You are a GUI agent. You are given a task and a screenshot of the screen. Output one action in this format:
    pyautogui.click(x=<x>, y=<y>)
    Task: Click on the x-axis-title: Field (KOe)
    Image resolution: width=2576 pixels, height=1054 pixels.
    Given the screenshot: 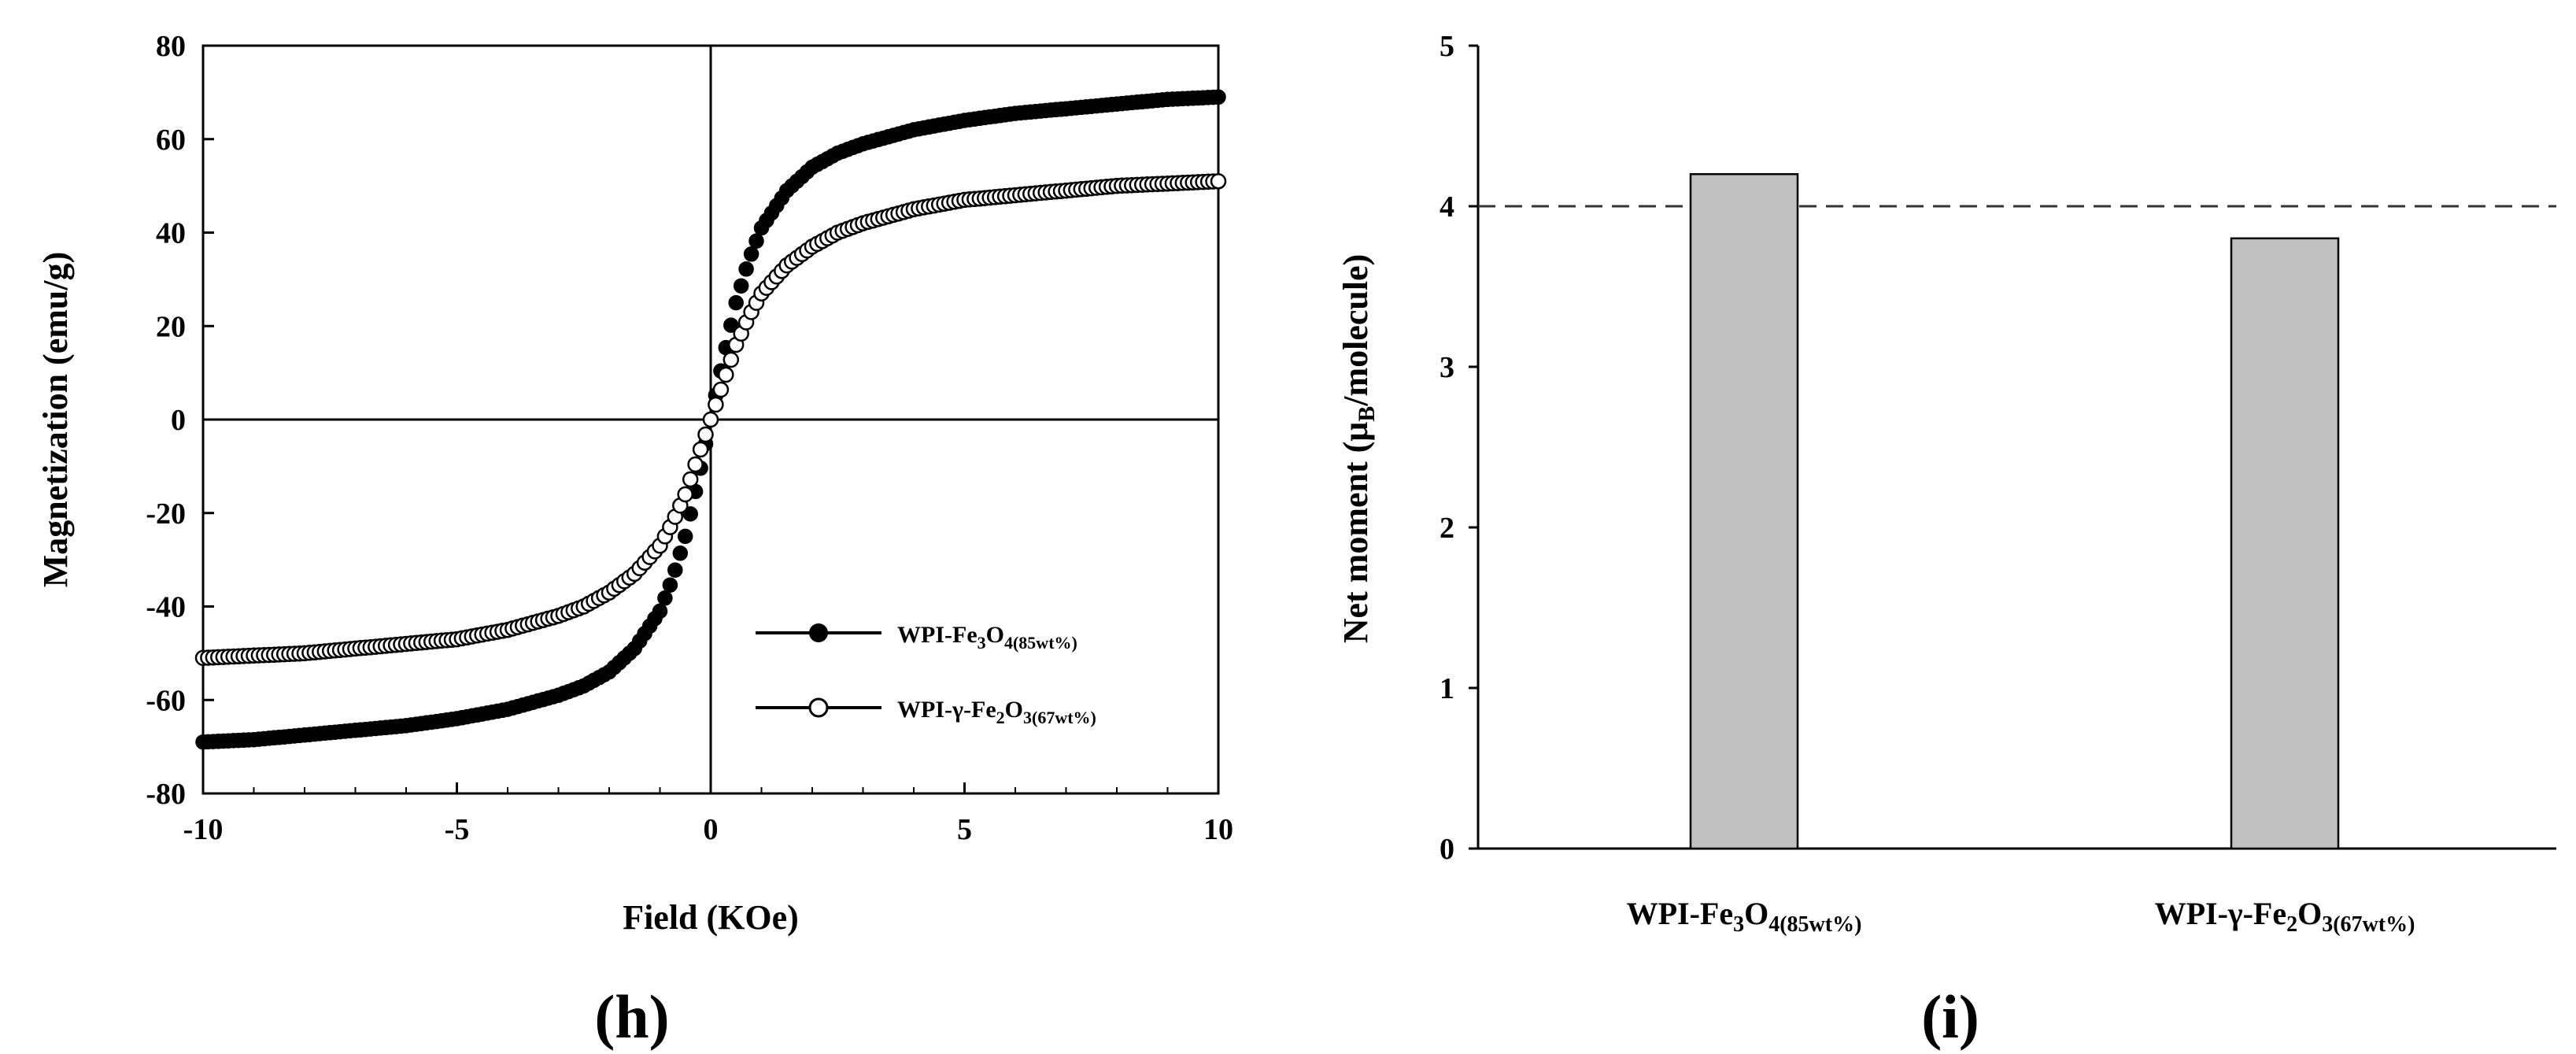 What is the action you would take?
    pyautogui.click(x=711, y=918)
    